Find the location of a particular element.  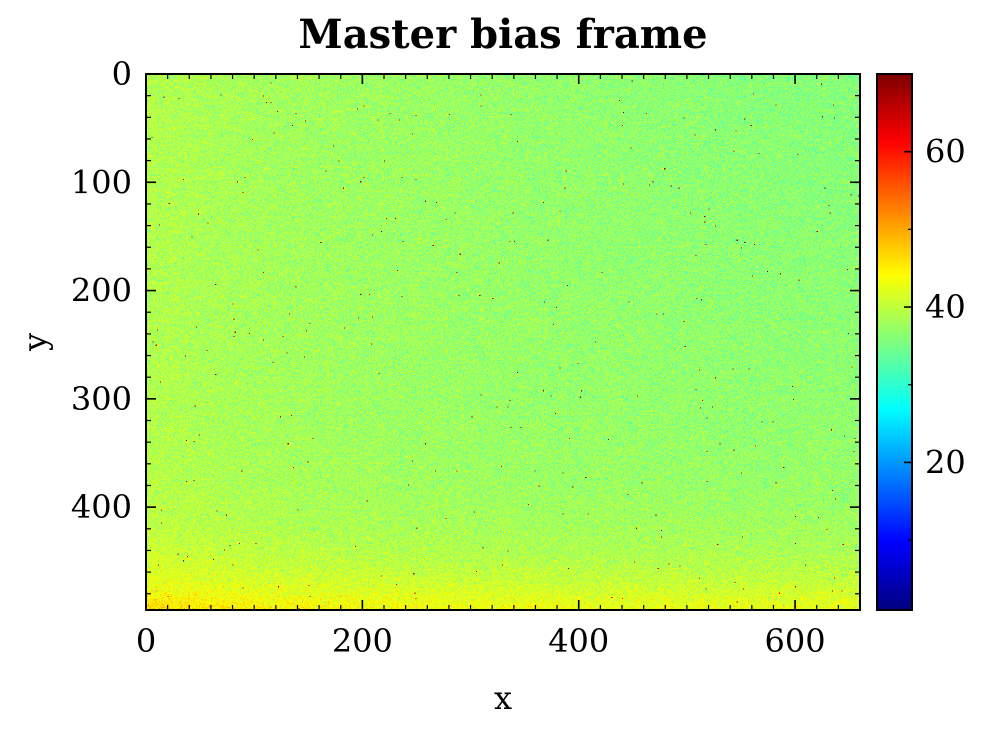

x-axis-ticks: 0 200 400 600 is located at coordinates (481, 641).